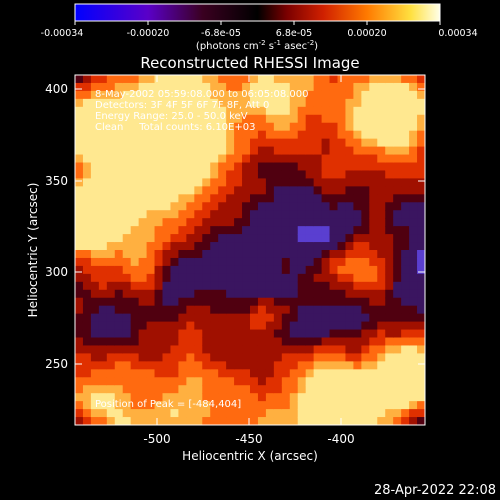 Image resolution: width=500 pixels, height=500 pixels. Describe the element at coordinates (56, 181) in the screenshot. I see `y-tick-label: 350` at that location.